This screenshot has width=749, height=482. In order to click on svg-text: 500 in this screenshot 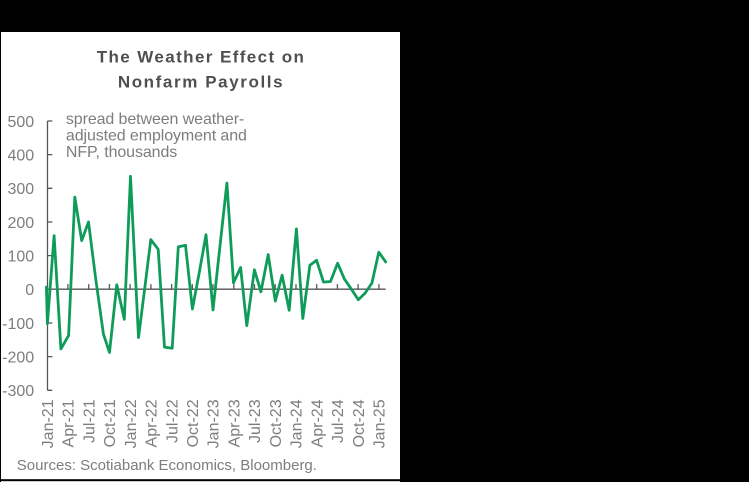, I will do `click(20, 122)`.